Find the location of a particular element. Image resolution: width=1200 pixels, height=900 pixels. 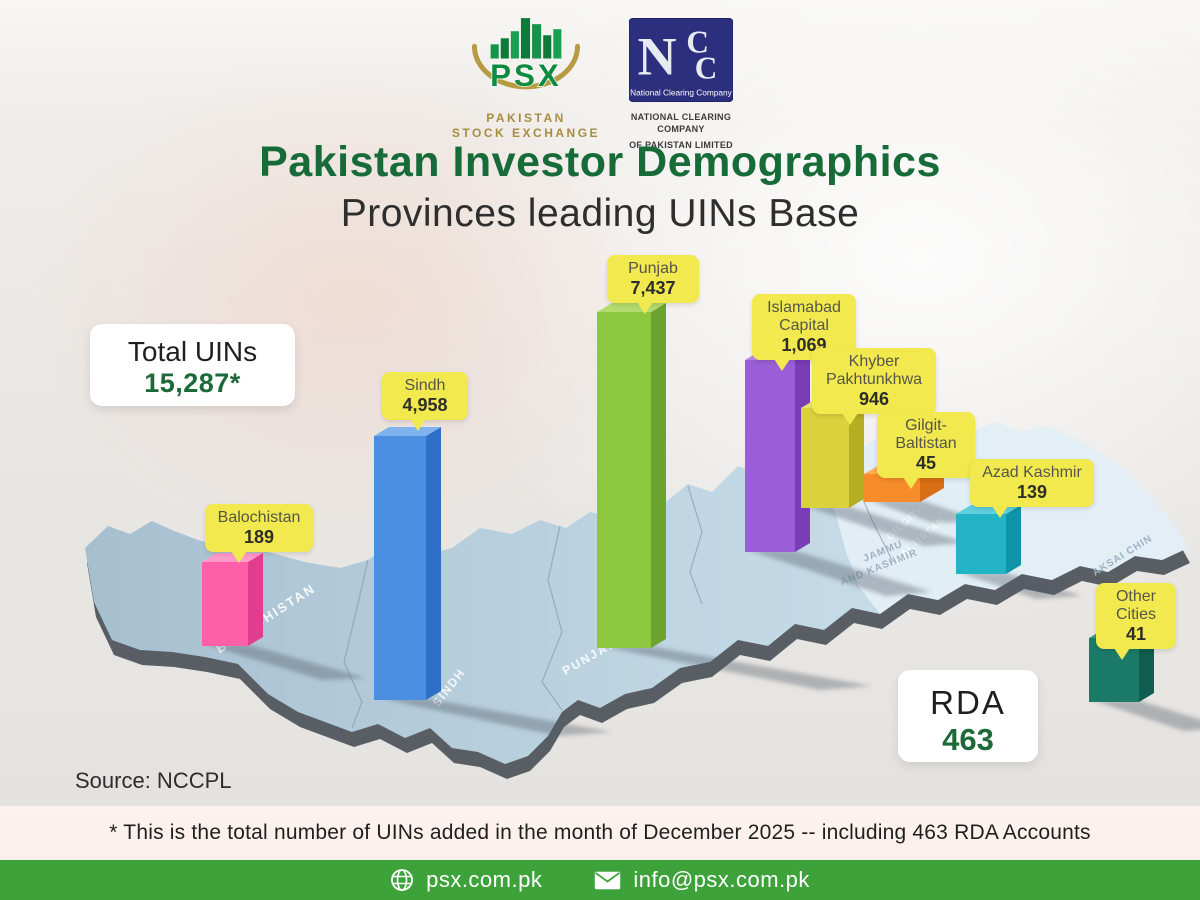

bar-label-gilgit: Gilgit- Baltistan 45 is located at coordinates (926, 450).